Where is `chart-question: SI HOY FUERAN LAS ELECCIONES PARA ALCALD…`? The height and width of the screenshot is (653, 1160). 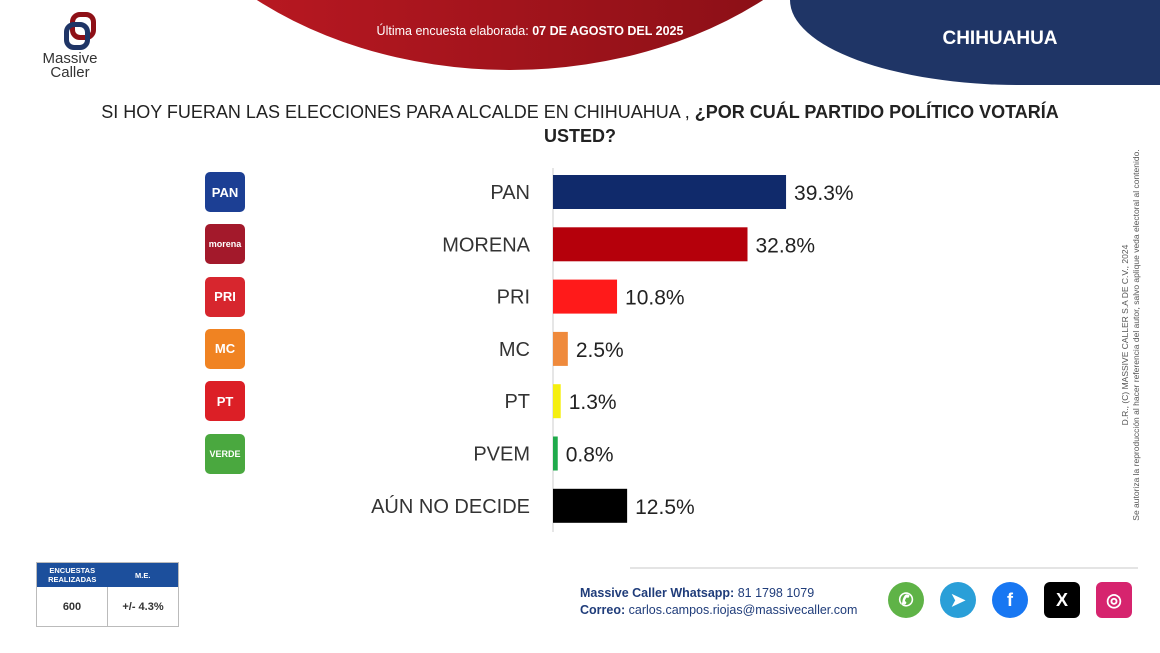
chart-question: SI HOY FUERAN LAS ELECCIONES PARA ALCALD… is located at coordinates (580, 124).